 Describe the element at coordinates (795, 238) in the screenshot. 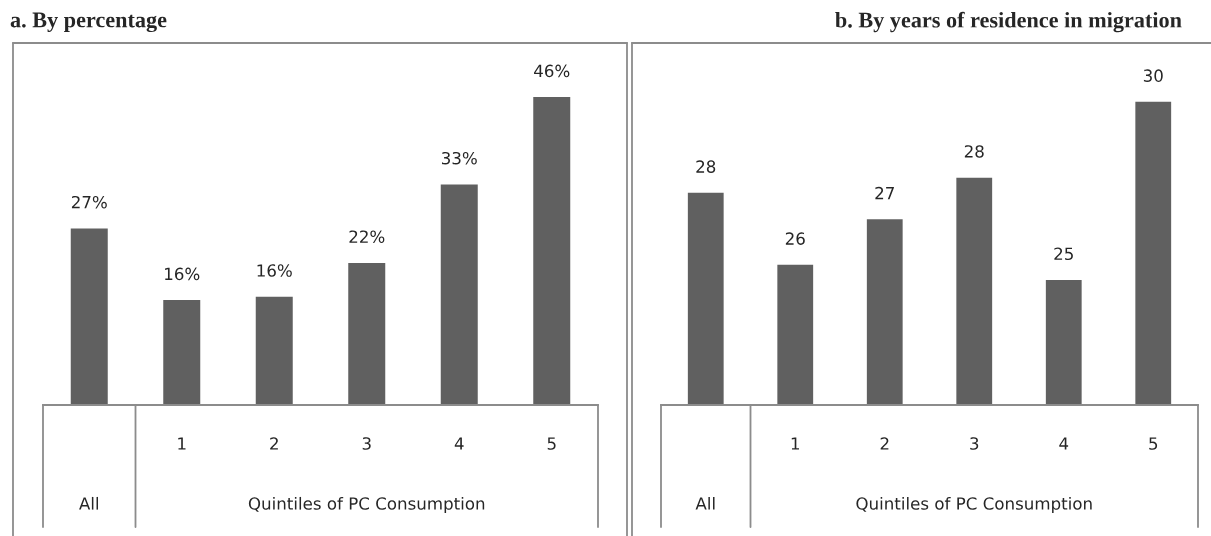

I see `data-label: 26` at that location.